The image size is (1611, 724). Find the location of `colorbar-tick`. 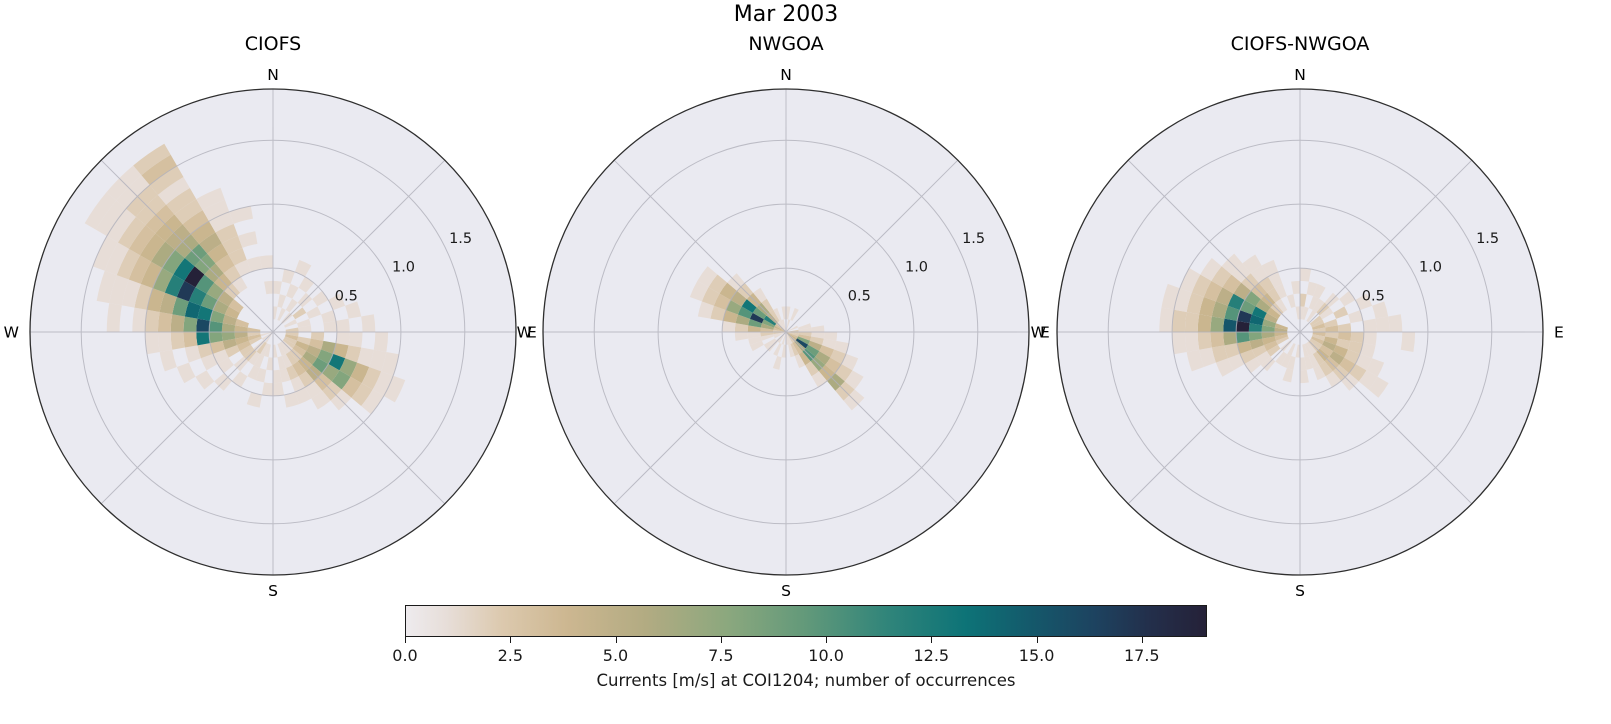

colorbar-tick is located at coordinates (721, 640).